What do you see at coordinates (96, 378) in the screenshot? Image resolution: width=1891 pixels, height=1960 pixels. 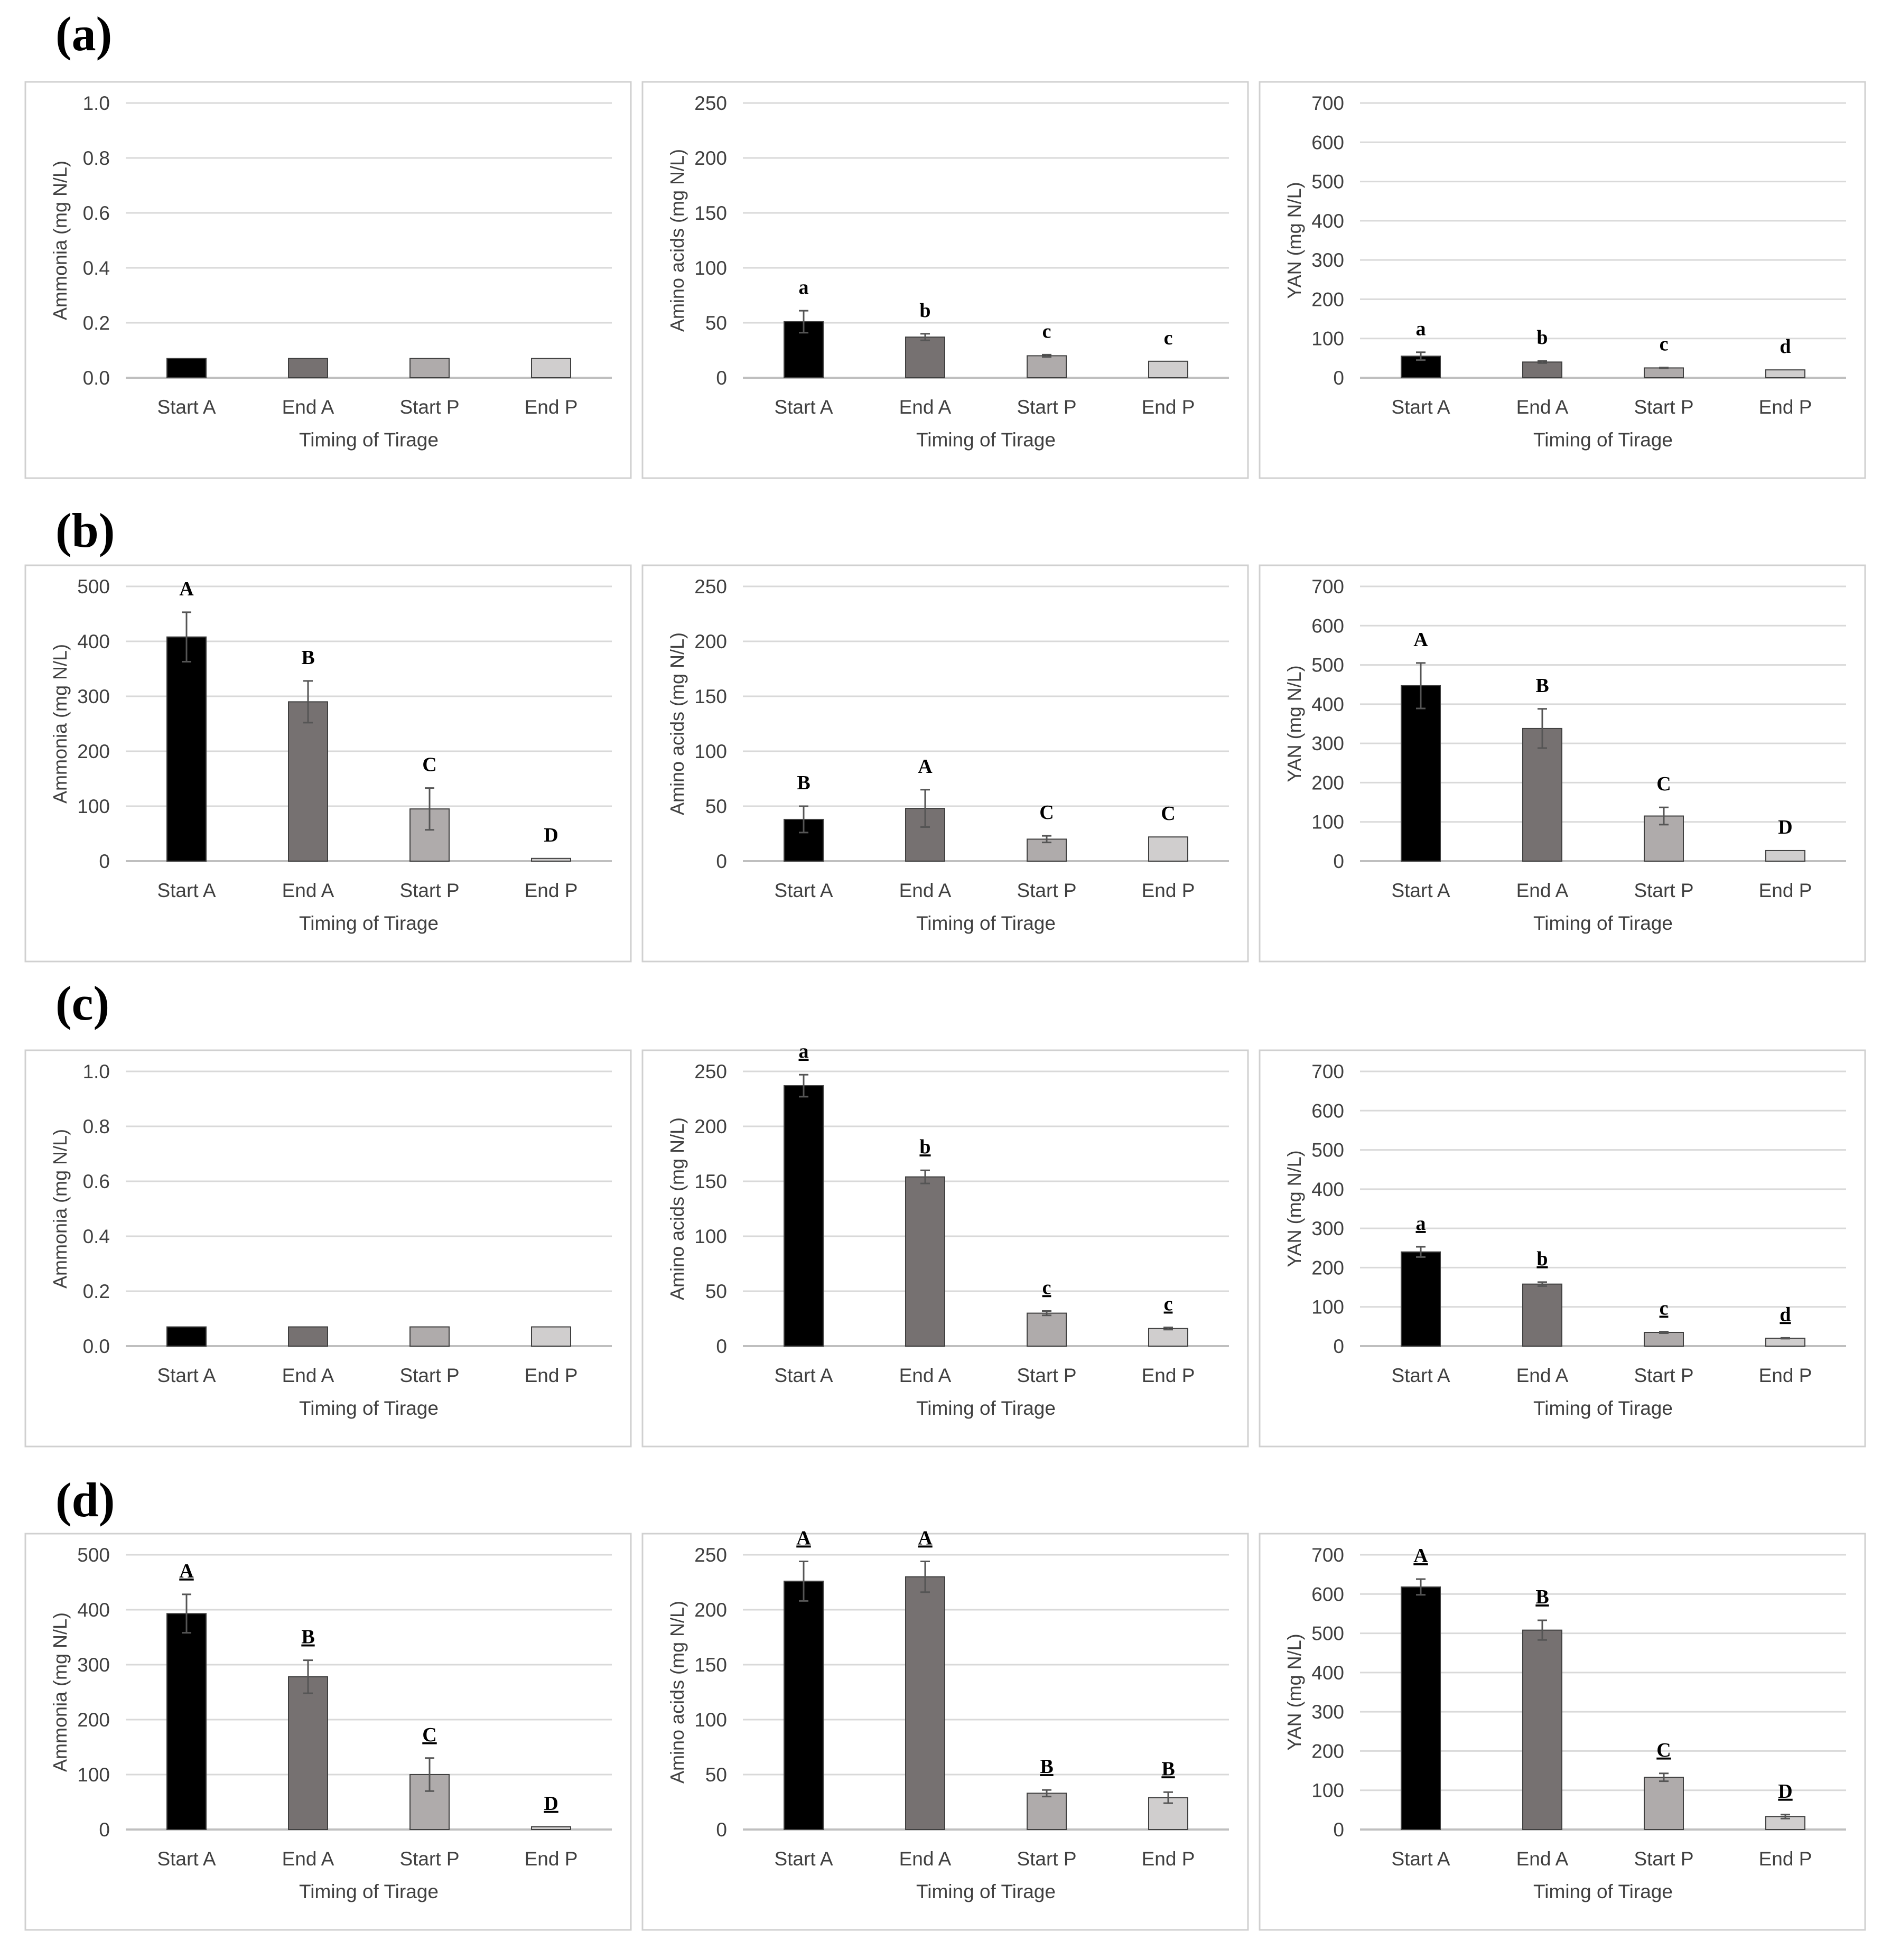 I see `y-tick-label: 0.0` at bounding box center [96, 378].